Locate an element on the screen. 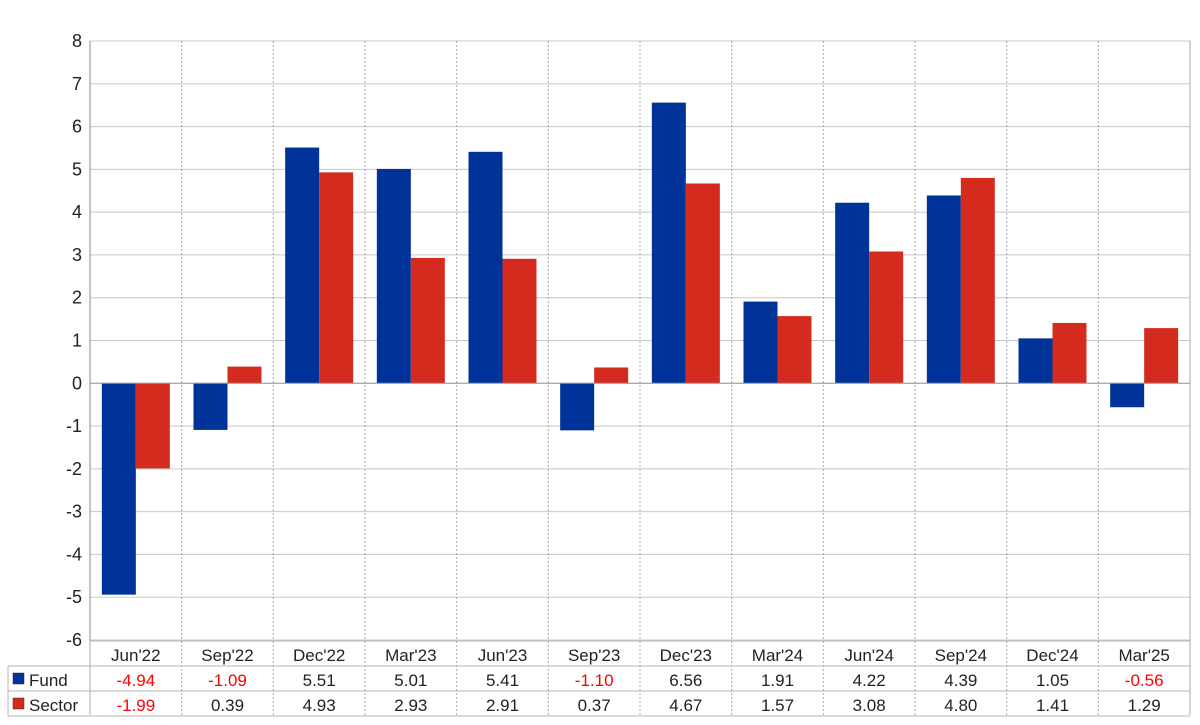 This screenshot has height=725, width=1200. x-category-label: Jun'23 is located at coordinates (503, 655).